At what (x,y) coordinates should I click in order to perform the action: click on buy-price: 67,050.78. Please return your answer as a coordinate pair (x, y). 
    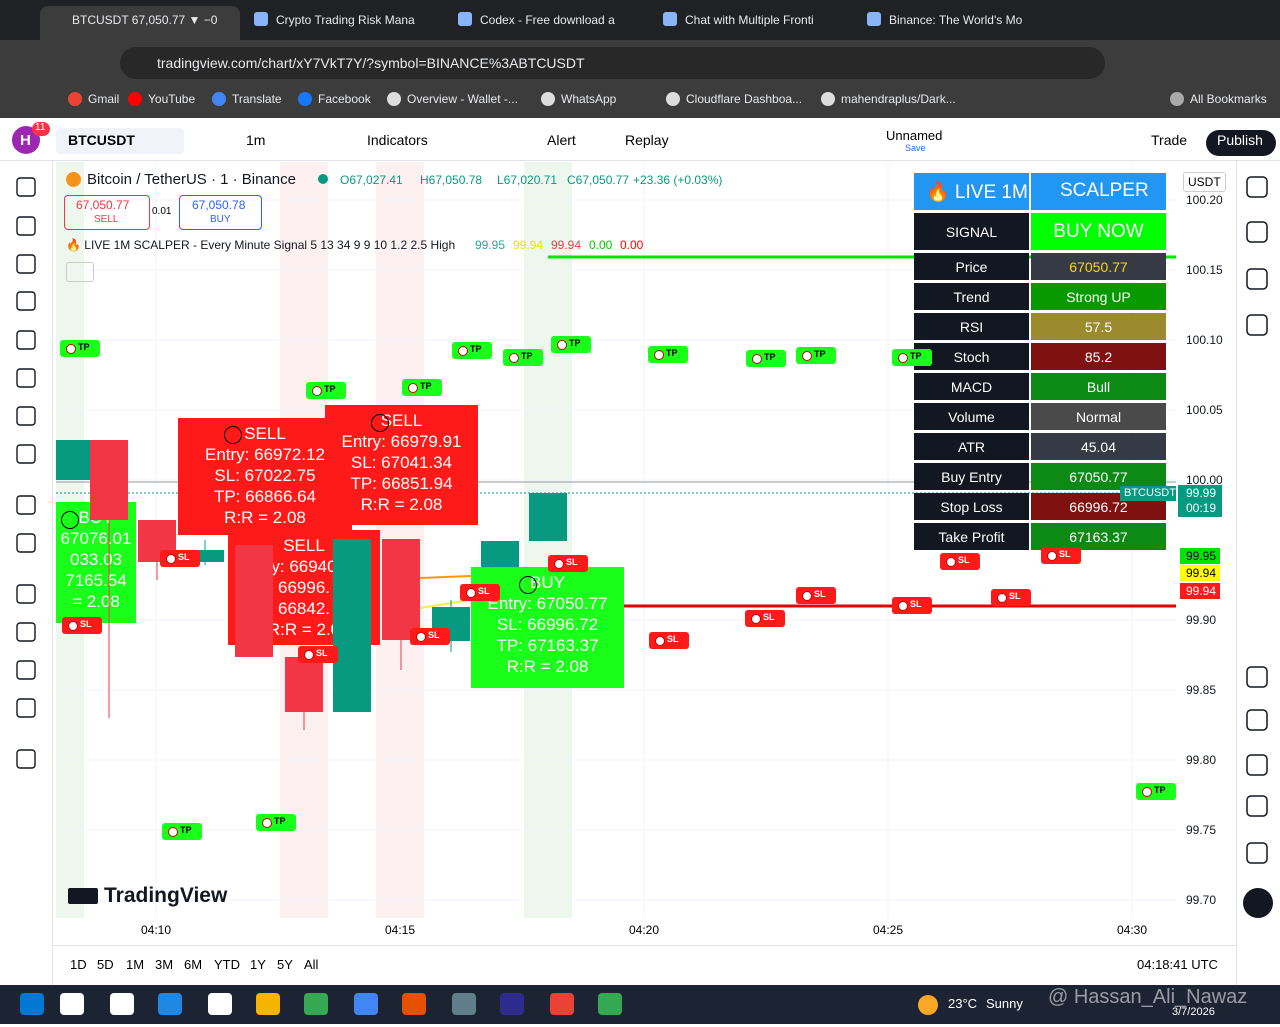
    Looking at the image, I should click on (219, 205).